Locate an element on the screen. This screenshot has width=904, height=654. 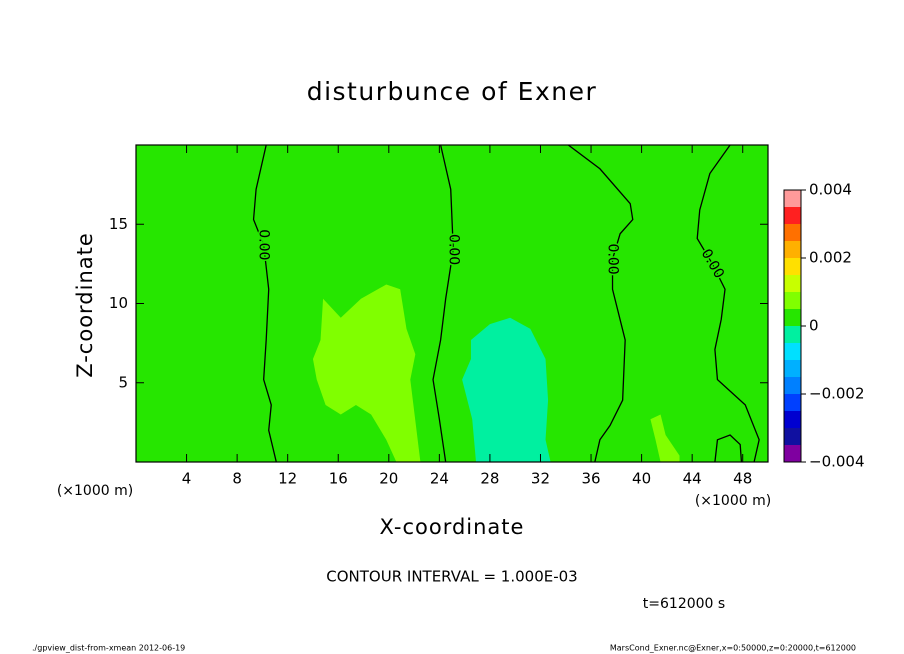
colorbar-tick-label: 0 is located at coordinates (814, 326).